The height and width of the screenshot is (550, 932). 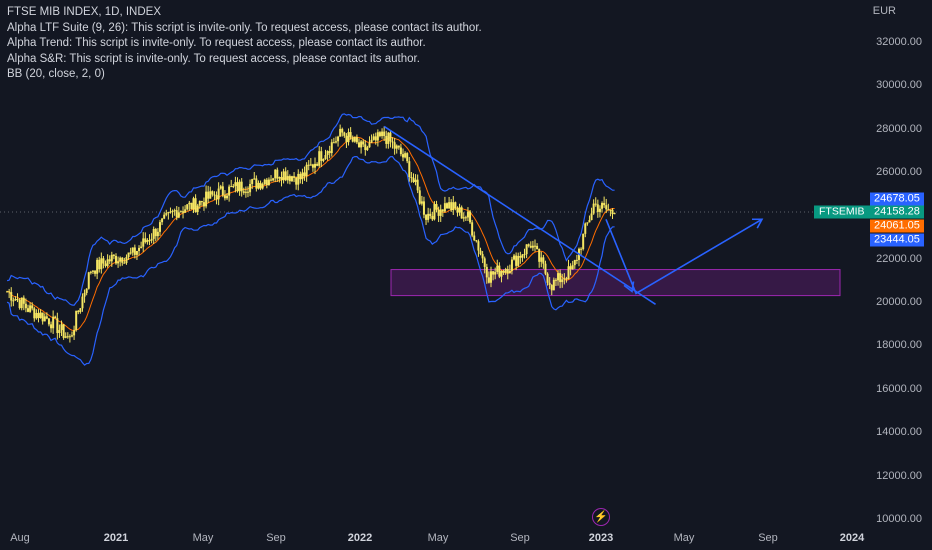 I want to click on currency-label: EUR, so click(x=884, y=11).